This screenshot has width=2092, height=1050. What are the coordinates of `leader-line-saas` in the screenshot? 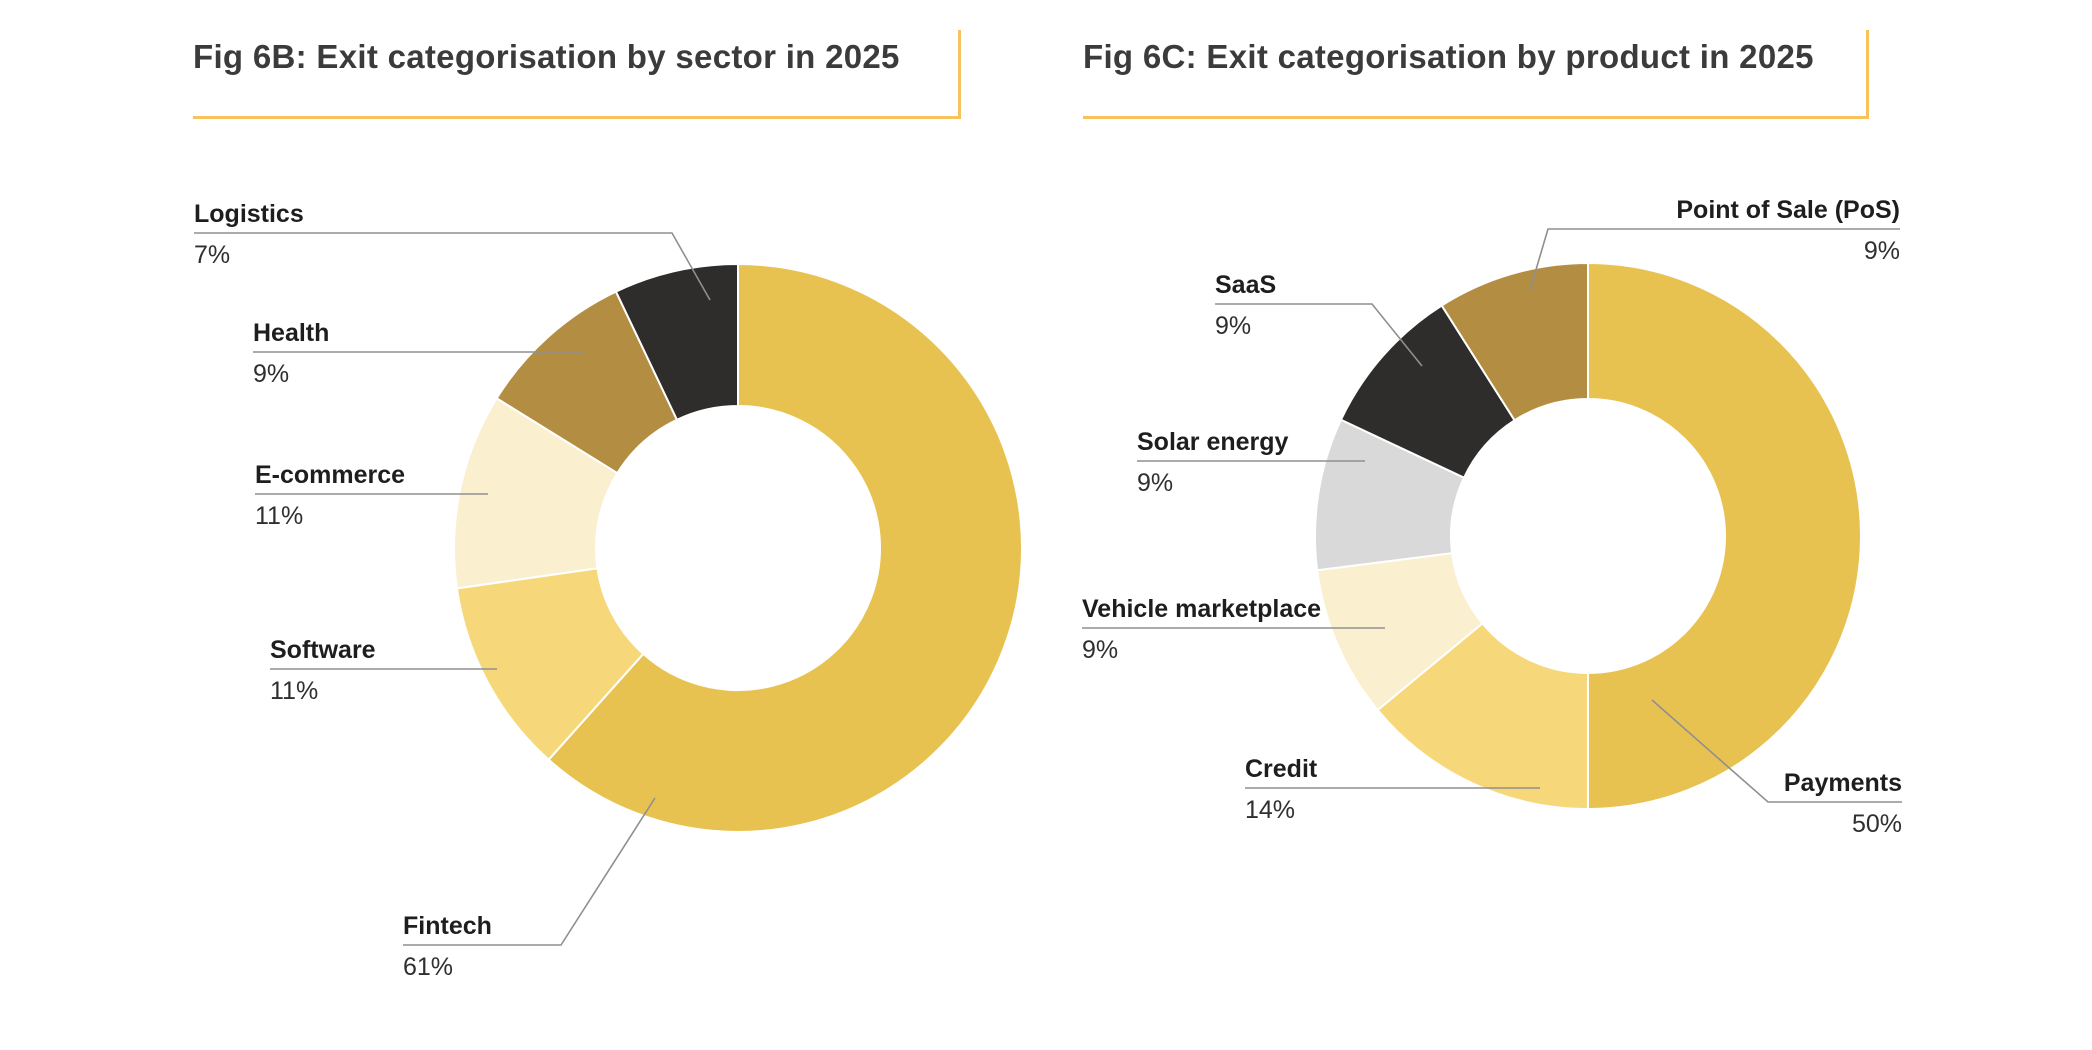 It's located at (1319, 335).